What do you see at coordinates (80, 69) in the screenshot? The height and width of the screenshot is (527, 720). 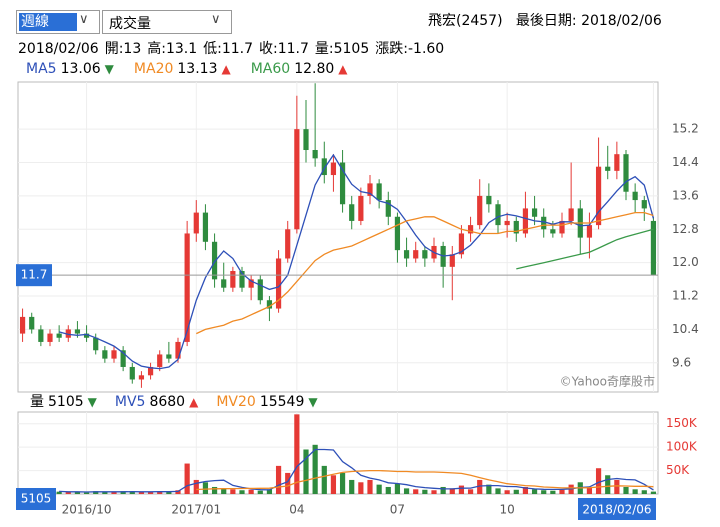 I see `legend-value: 13.06` at bounding box center [80, 69].